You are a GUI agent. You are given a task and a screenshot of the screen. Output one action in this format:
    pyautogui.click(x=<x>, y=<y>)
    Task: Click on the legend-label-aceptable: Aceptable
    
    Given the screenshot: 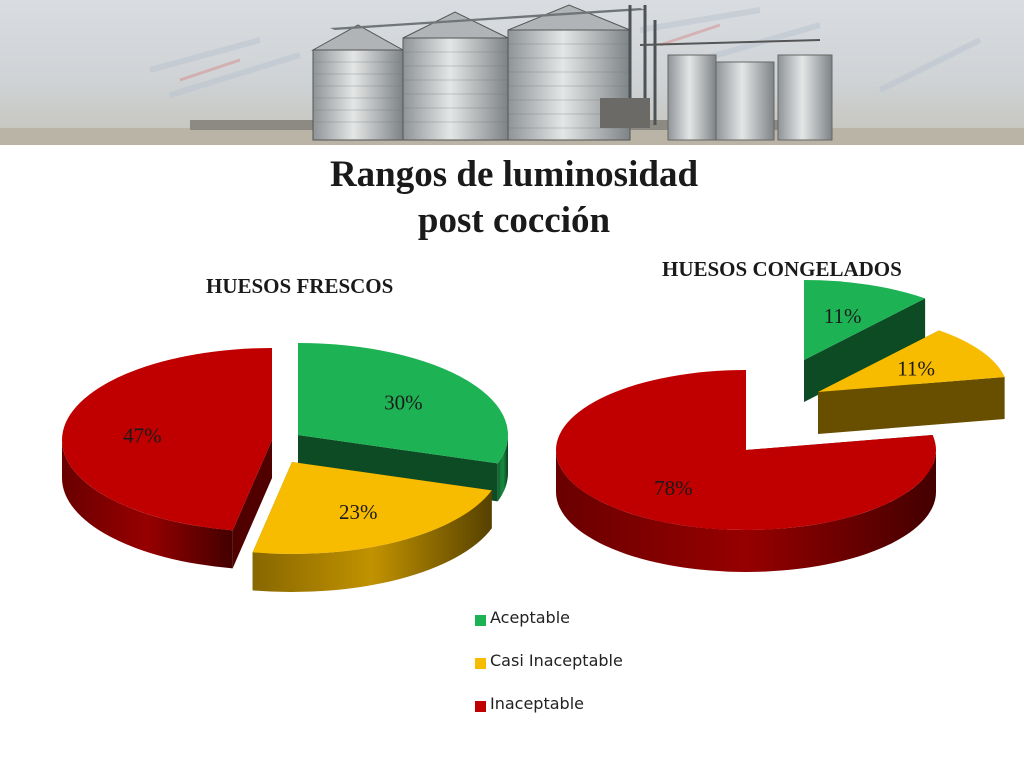 What is the action you would take?
    pyautogui.click(x=530, y=617)
    